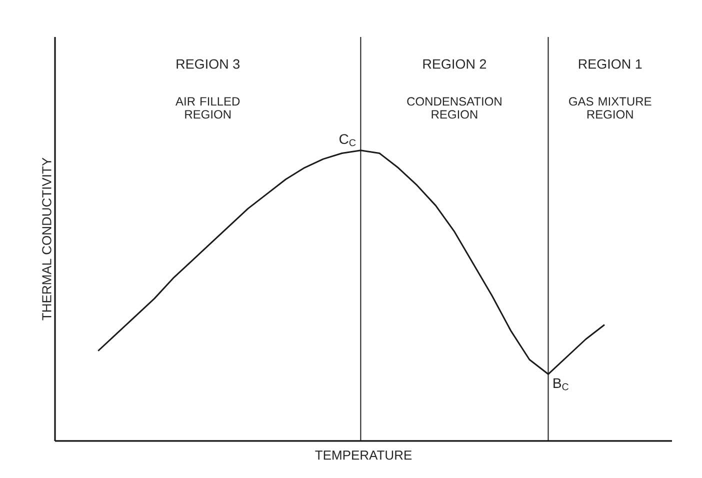 The height and width of the screenshot is (478, 702). I want to click on text: REGION 2, so click(454, 64).